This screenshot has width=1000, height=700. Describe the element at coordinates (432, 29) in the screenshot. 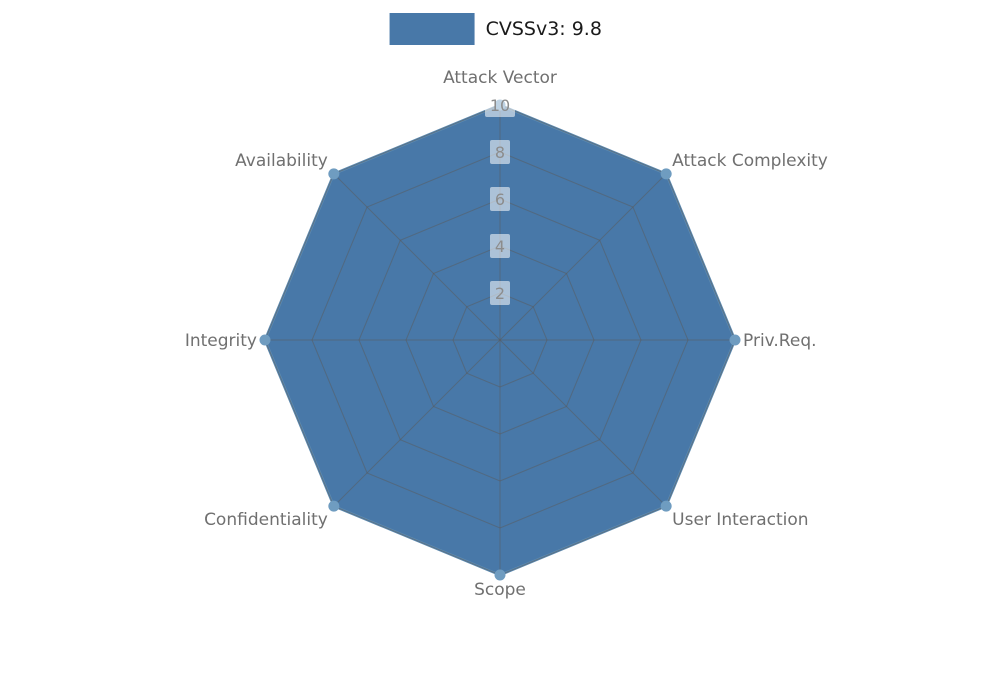

I see `legend-swatch` at that location.